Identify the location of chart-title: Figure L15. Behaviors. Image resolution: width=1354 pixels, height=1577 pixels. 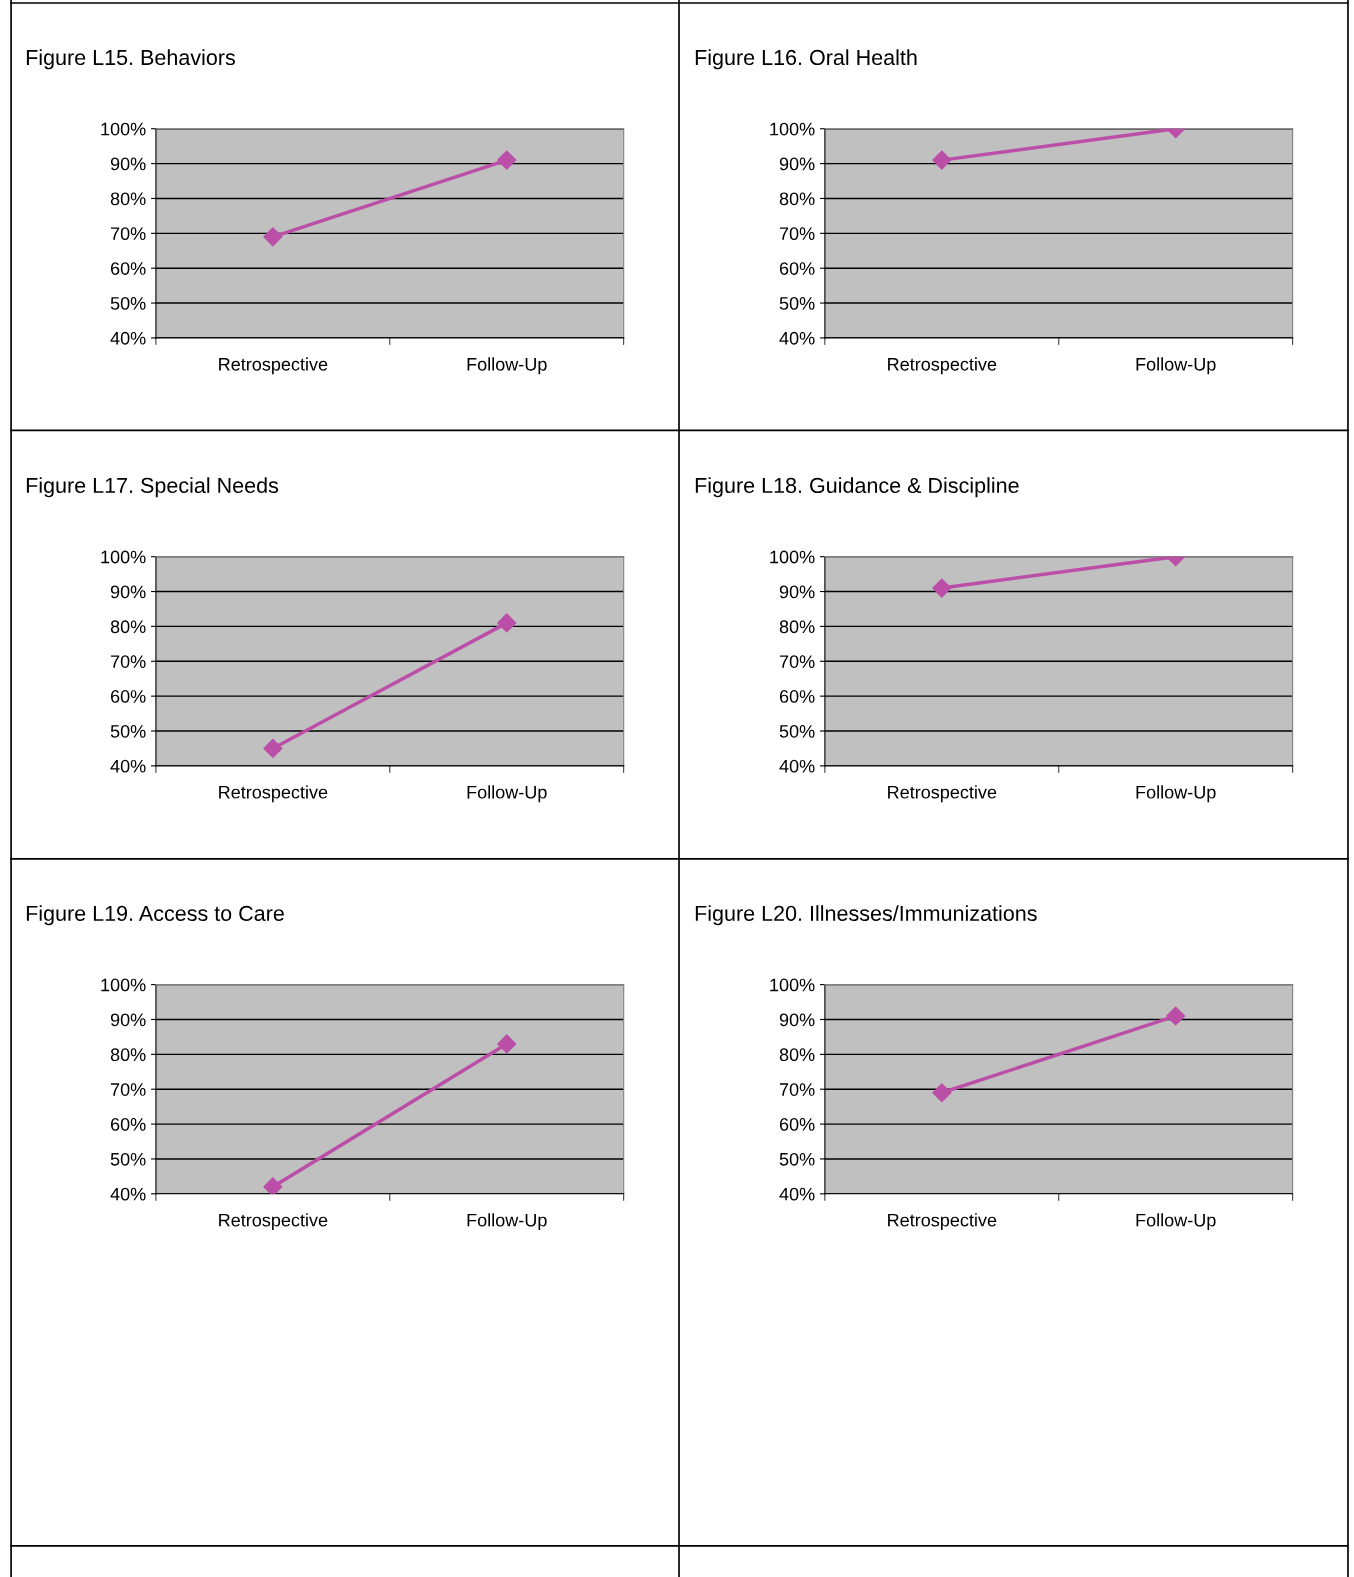
(130, 59).